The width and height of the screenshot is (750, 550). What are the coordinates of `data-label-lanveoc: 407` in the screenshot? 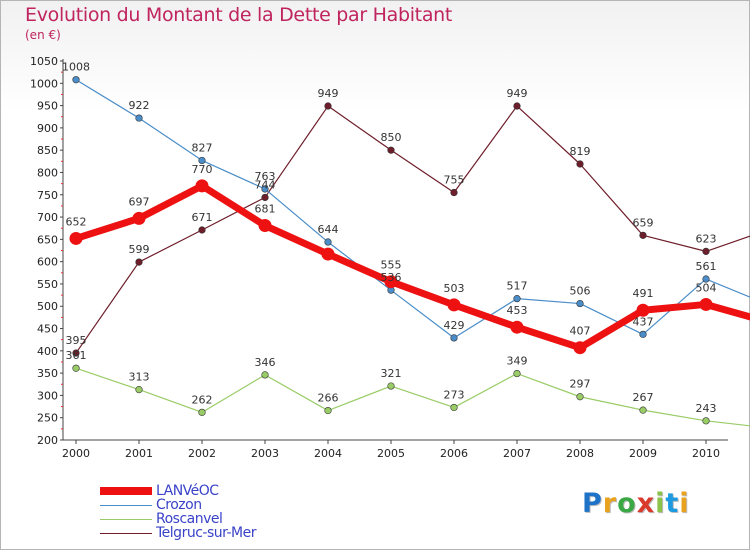 It's located at (580, 331).